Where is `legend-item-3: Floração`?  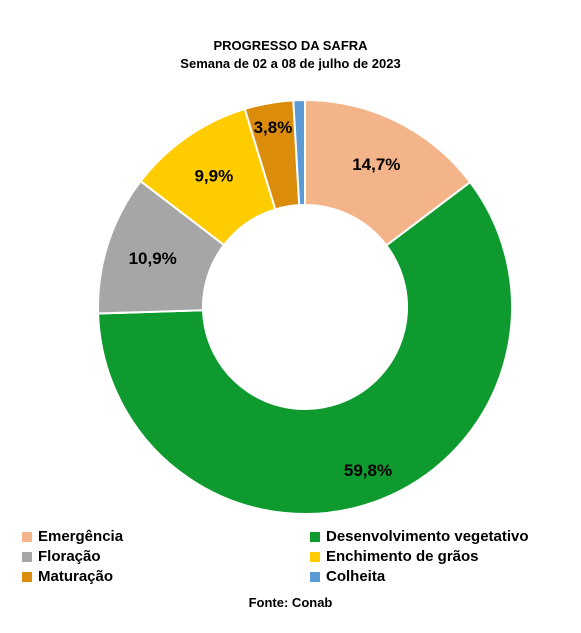 legend-item-3: Floração is located at coordinates (61, 556).